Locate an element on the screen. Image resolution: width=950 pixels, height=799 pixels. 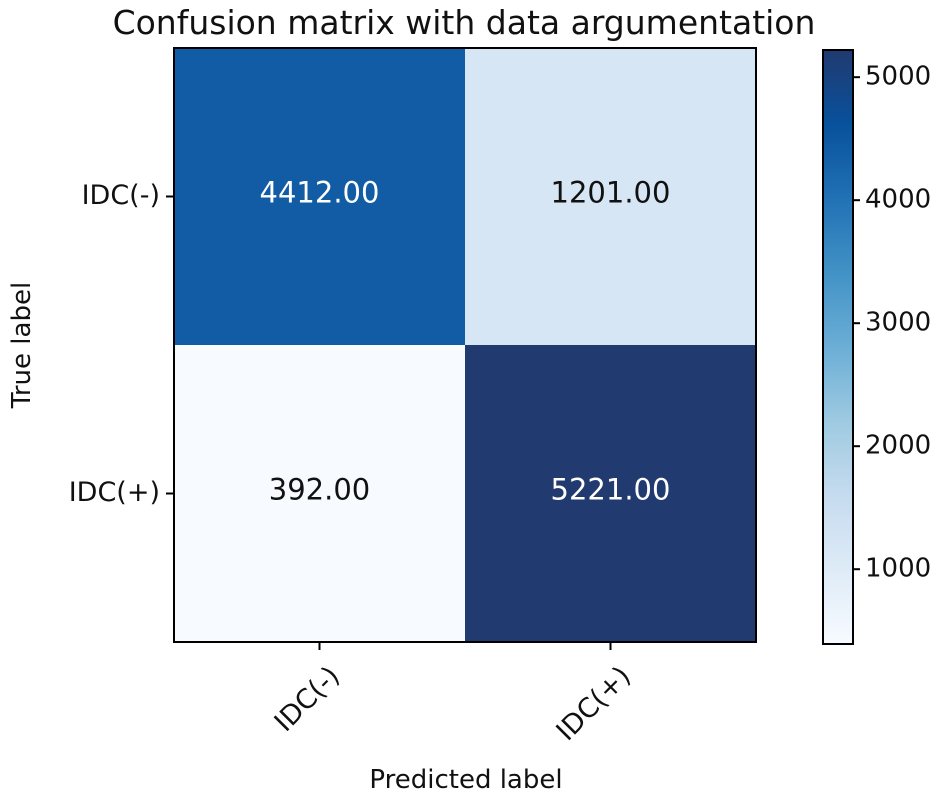
colorbar-tick-label: 2000 is located at coordinates (898, 446).